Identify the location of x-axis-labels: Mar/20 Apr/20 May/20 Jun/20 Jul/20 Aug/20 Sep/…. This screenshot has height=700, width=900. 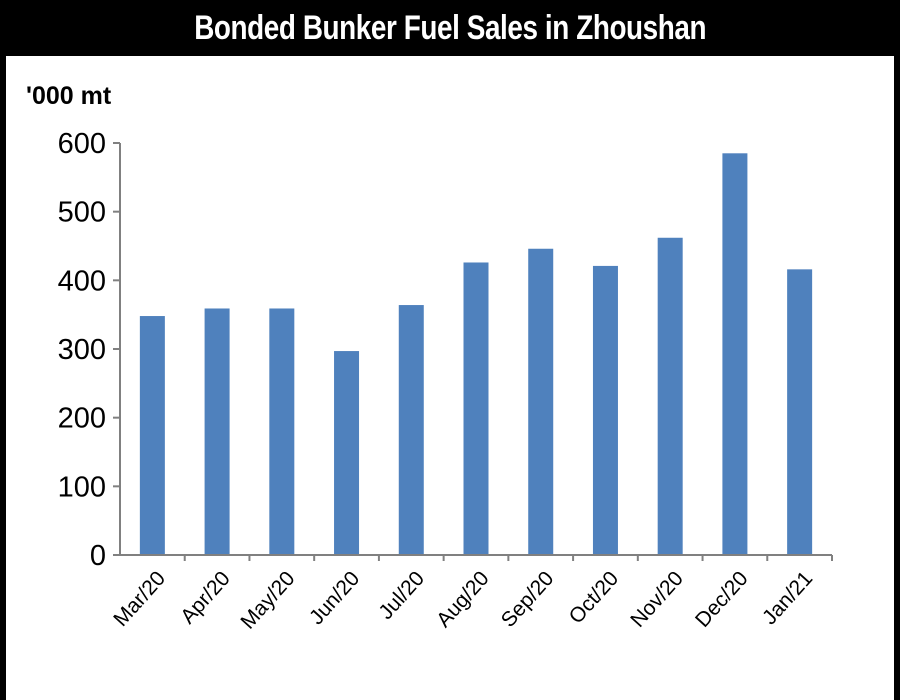
(471, 594).